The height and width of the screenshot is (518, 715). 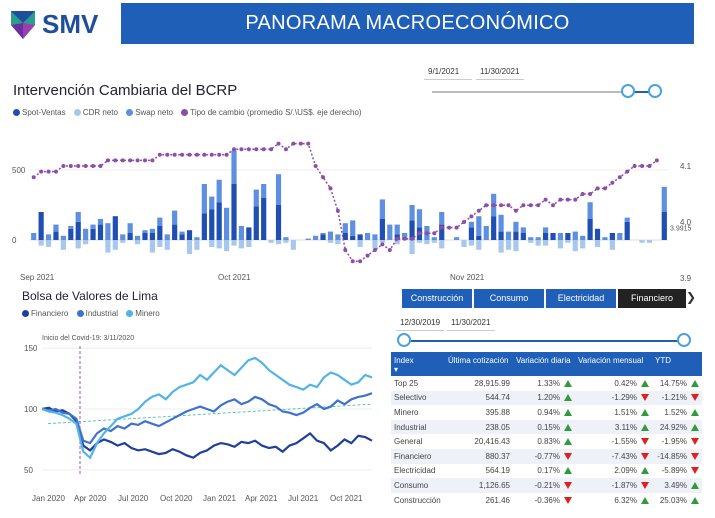 I want to click on legend-cdr: CDR neto, so click(x=95, y=112).